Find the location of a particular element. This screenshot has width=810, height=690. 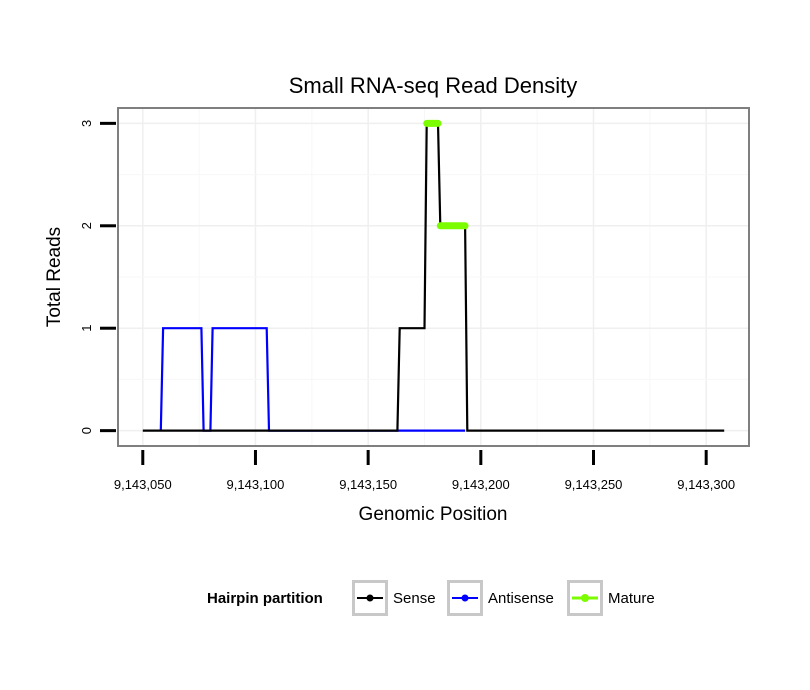

x-tick-label: 9,143,300 is located at coordinates (706, 484).